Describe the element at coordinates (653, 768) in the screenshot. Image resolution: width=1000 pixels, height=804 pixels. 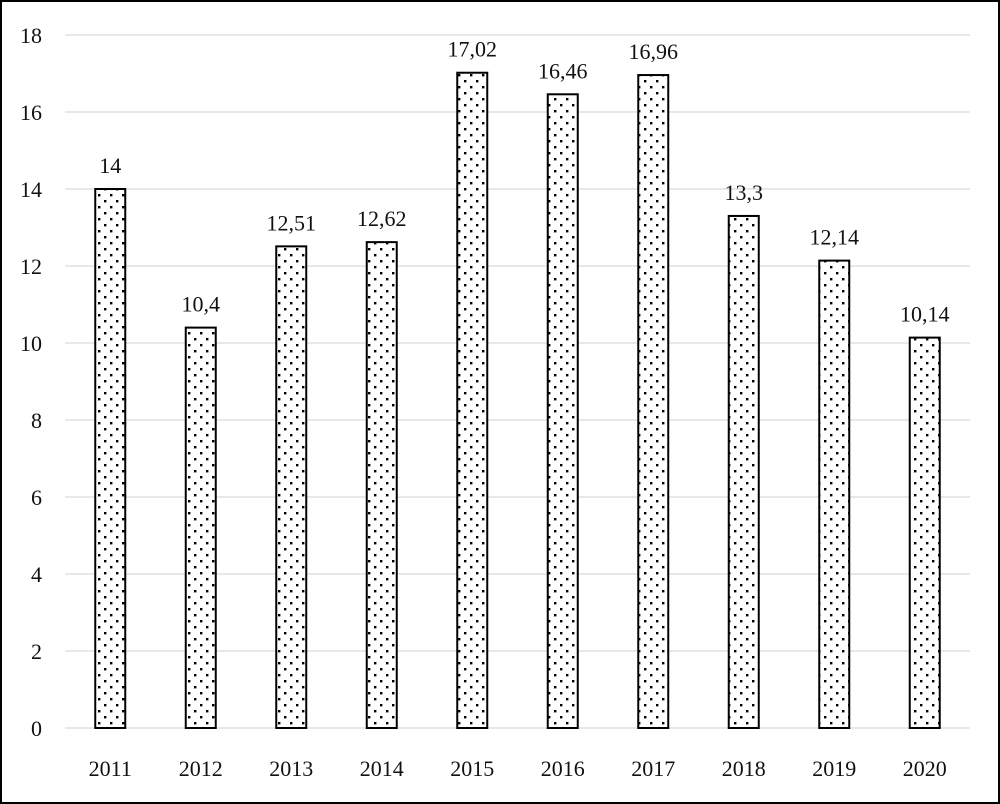
I see `x-tick-label-2017: 2017` at that location.